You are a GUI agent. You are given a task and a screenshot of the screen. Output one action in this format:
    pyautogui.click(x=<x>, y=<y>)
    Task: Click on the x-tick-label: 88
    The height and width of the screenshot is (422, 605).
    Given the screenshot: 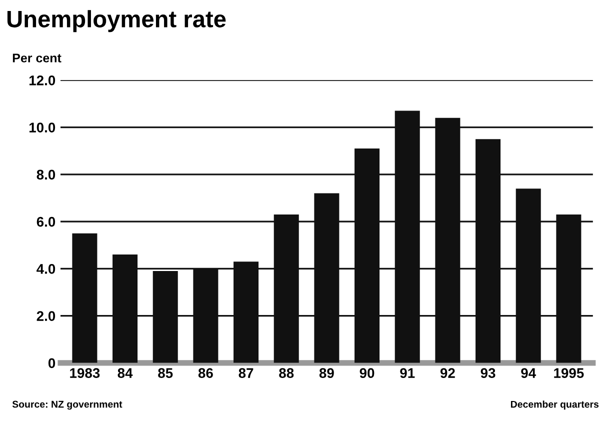 What is the action you would take?
    pyautogui.click(x=286, y=373)
    